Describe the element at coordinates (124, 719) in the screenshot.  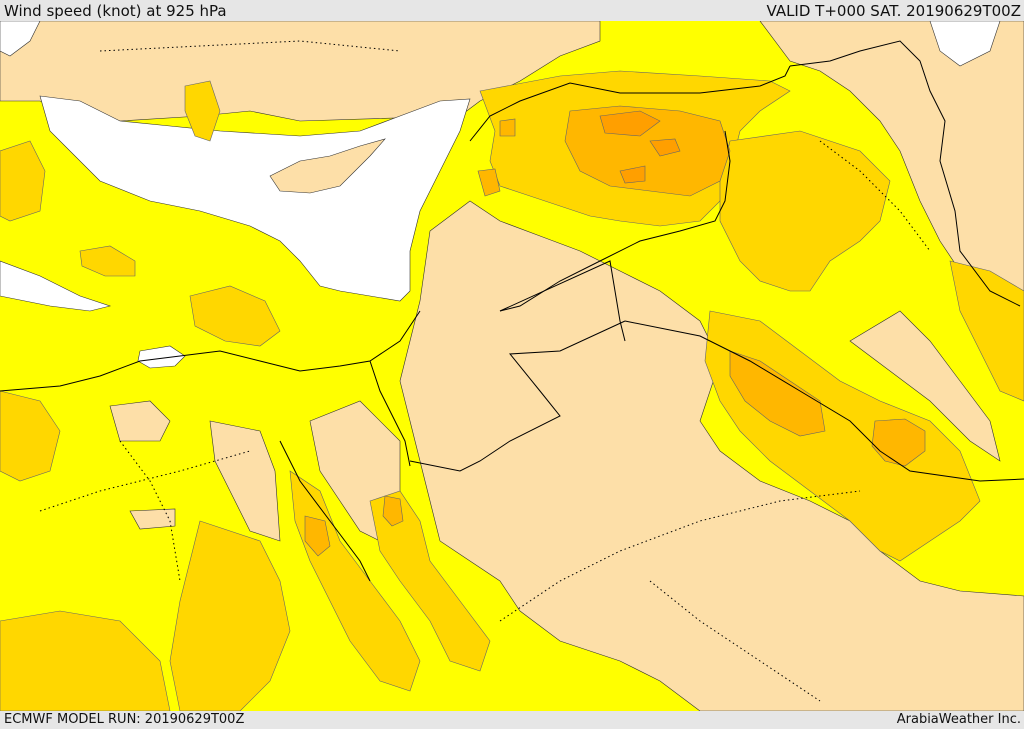
I see `model-run-label: ECMWF MODEL RUN: 20190629T00Z` at that location.